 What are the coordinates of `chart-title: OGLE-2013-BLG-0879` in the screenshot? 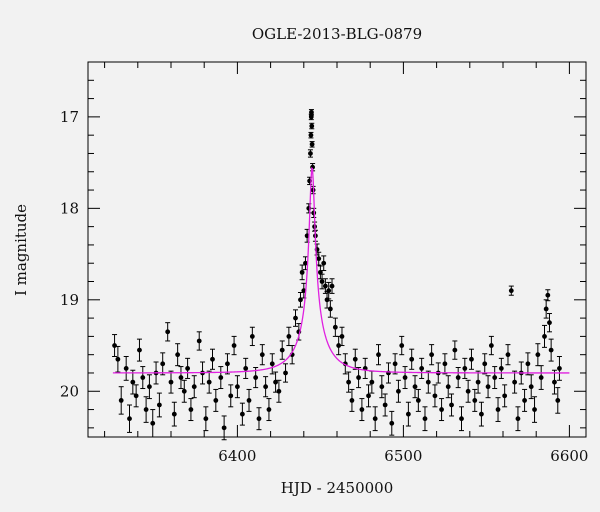 It's located at (337, 34).